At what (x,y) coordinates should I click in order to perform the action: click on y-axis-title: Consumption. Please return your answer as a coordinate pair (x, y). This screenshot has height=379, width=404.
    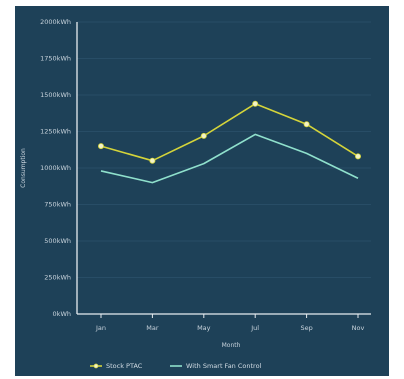
    Looking at the image, I should click on (23, 168).